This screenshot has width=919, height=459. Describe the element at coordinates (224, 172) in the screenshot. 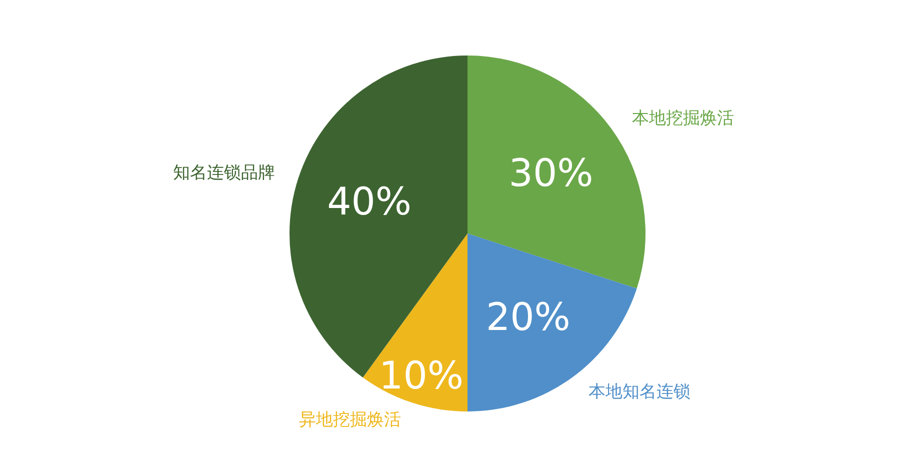

I see `slice-label: 知名连锁品牌` at that location.